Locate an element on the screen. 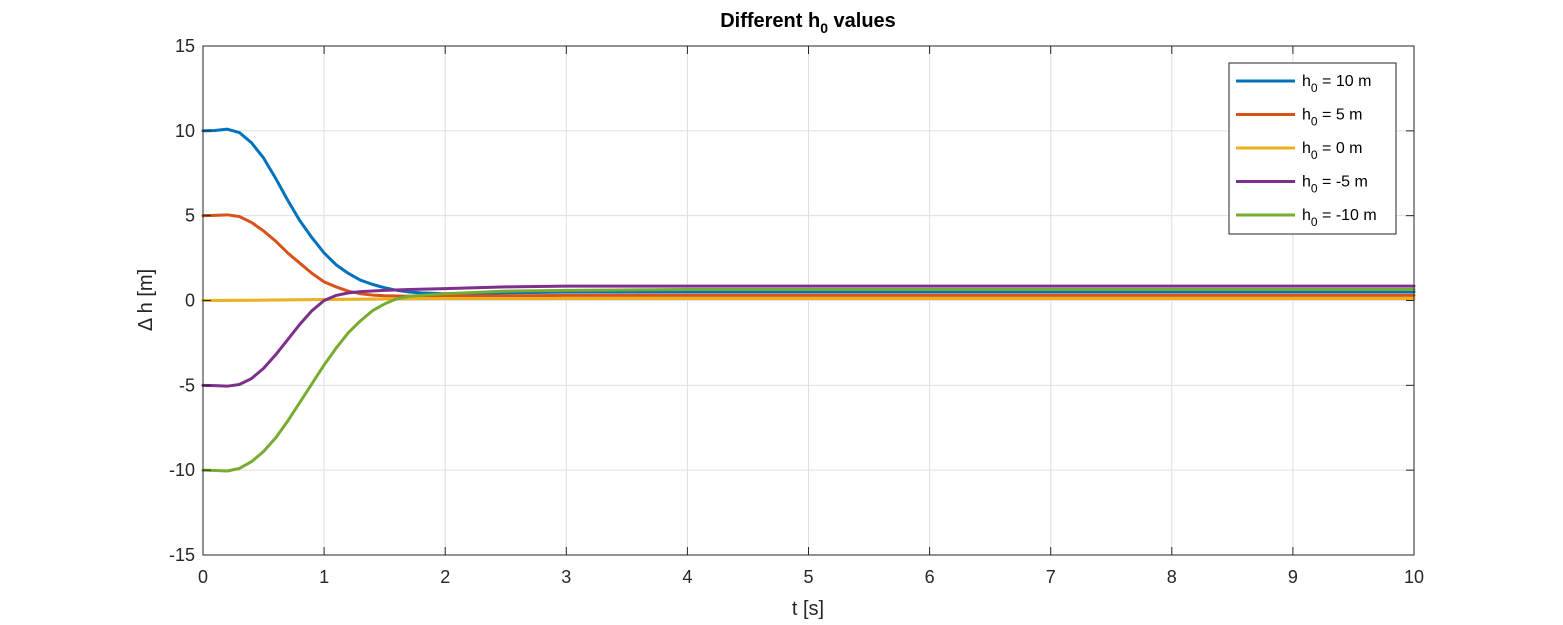 The height and width of the screenshot is (625, 1563). y-tick-label: 15 is located at coordinates (185, 46).